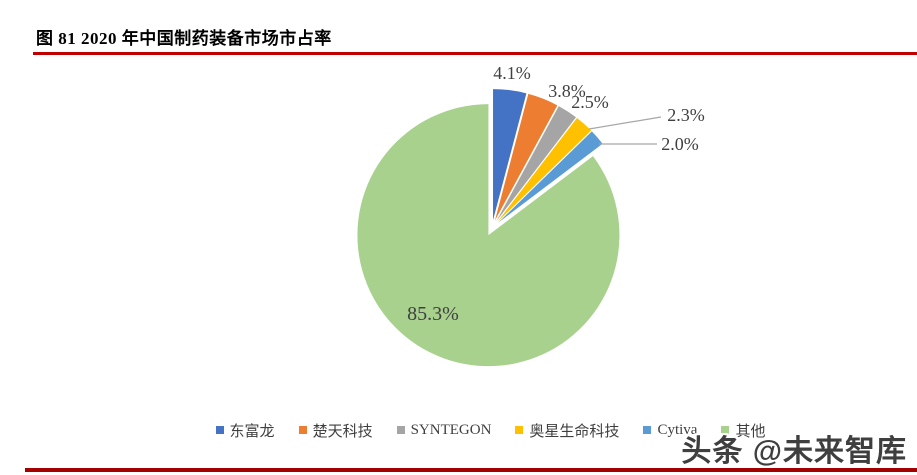 The image size is (917, 475). I want to click on legend-label-4: Cytiva, so click(677, 429).